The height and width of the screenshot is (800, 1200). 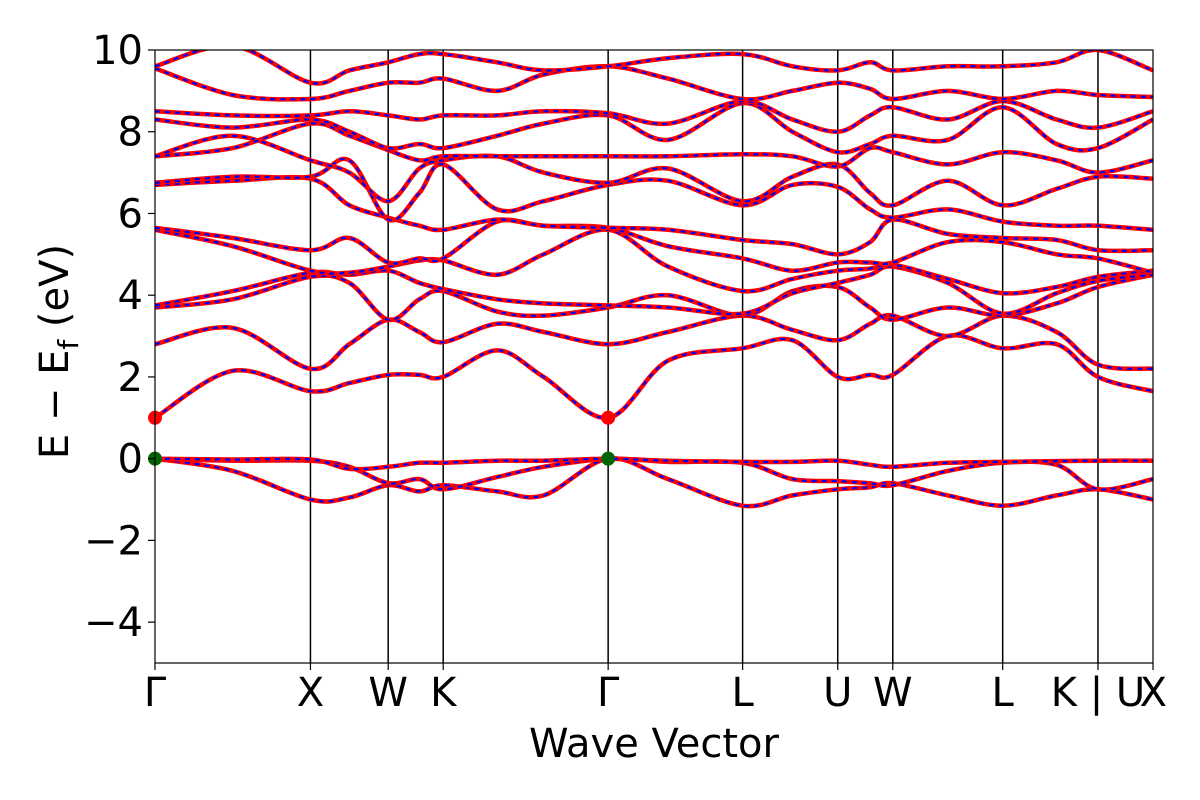 What do you see at coordinates (130, 214) in the screenshot?
I see `y-tick-label: 6` at bounding box center [130, 214].